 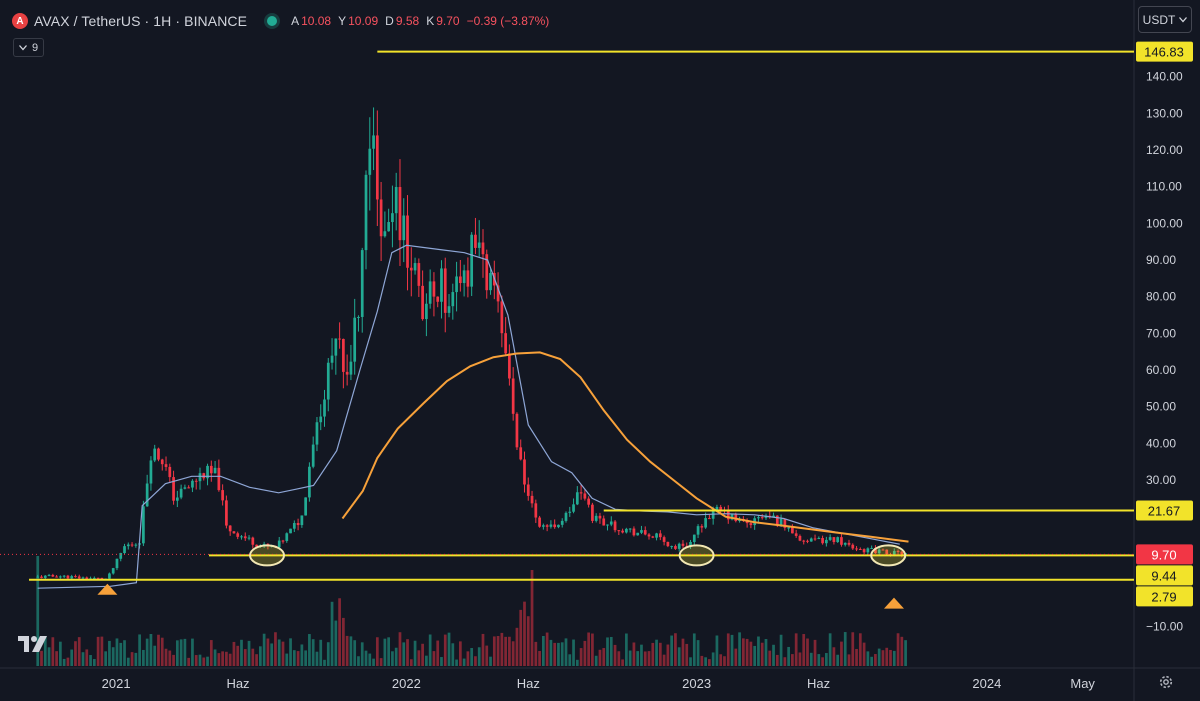 I want to click on gear-icon, so click(x=1166, y=682).